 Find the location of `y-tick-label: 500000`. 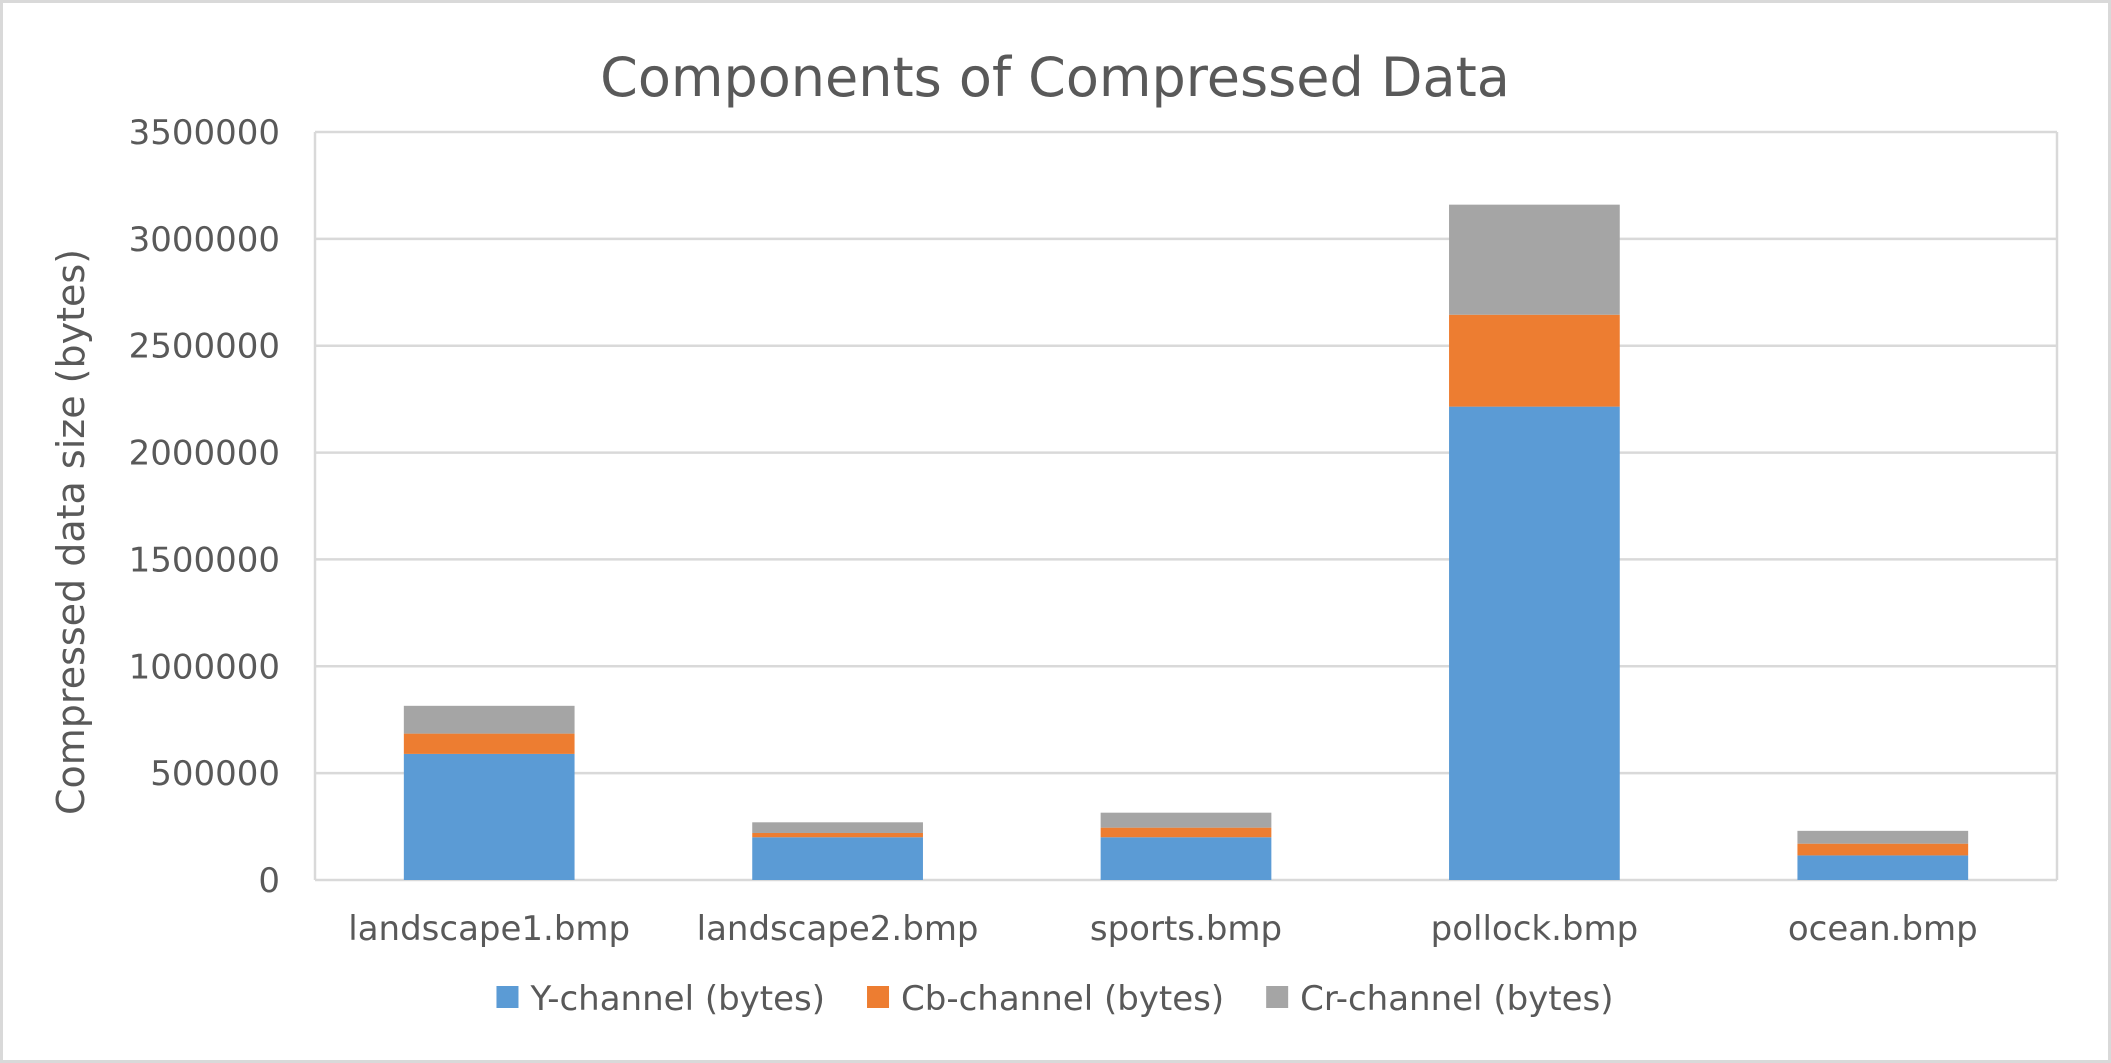

y-tick-label: 500000 is located at coordinates (215, 774).